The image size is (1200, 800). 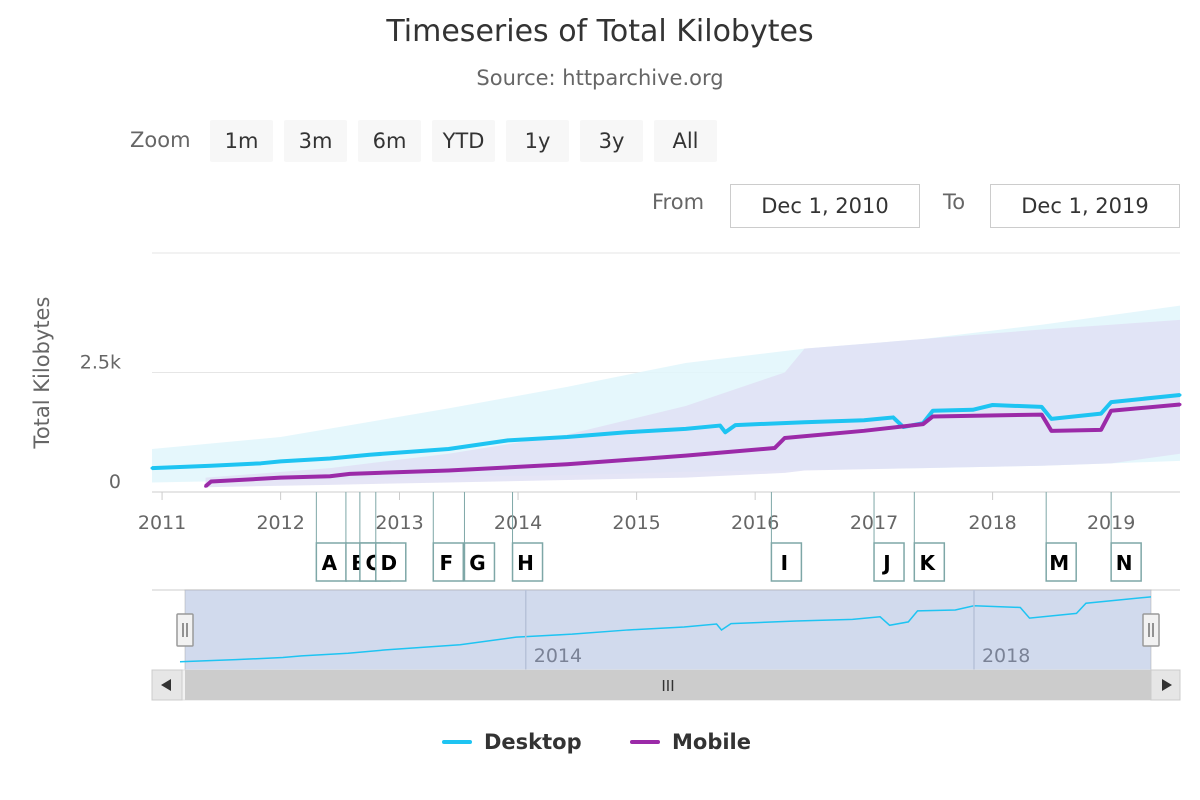 What do you see at coordinates (388, 563) in the screenshot?
I see `flag-label-d: D` at bounding box center [388, 563].